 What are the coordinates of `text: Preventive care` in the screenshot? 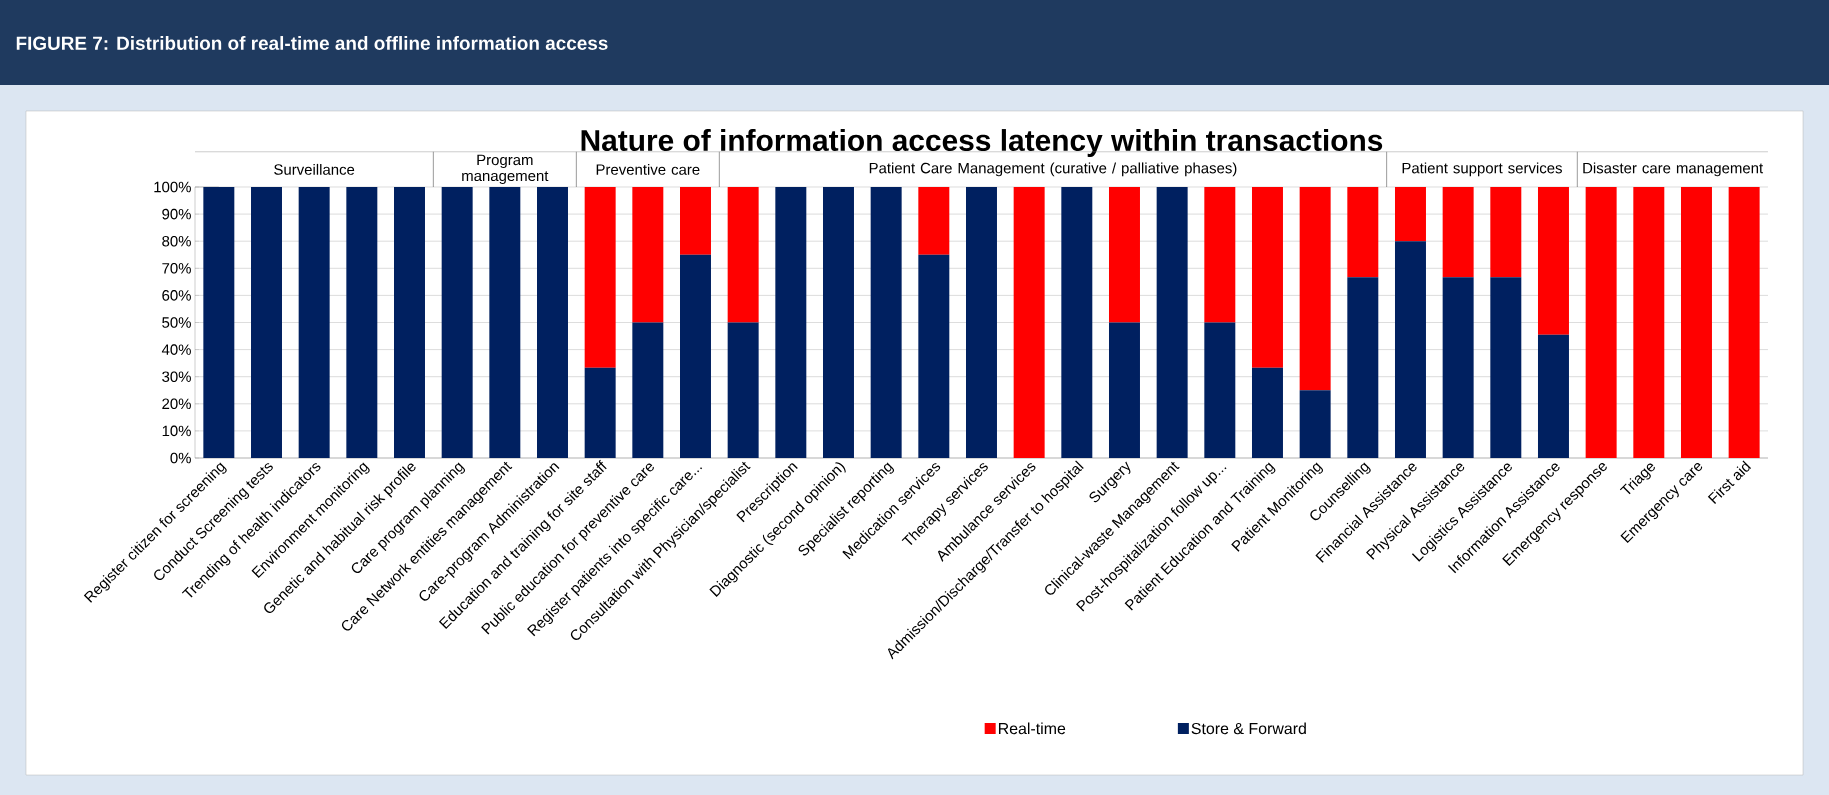 It's located at (648, 169).